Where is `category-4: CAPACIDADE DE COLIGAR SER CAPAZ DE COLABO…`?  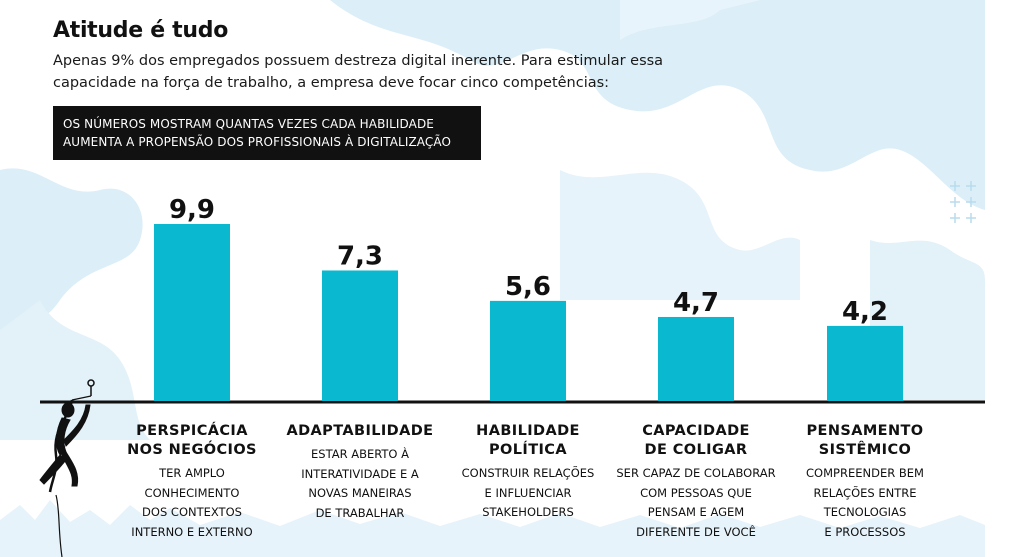
category-4: CAPACIDADE DE COLIGAR SER CAPAZ DE COLABO… is located at coordinates (696, 482).